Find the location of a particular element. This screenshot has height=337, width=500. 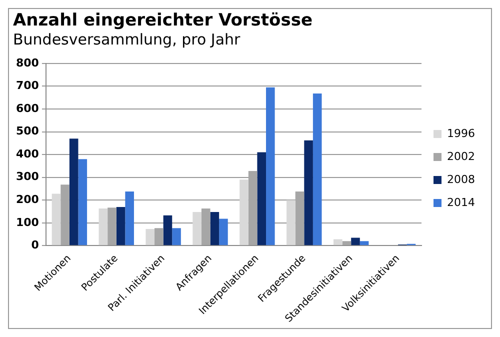

legend-label: 2002 is located at coordinates (461, 156).